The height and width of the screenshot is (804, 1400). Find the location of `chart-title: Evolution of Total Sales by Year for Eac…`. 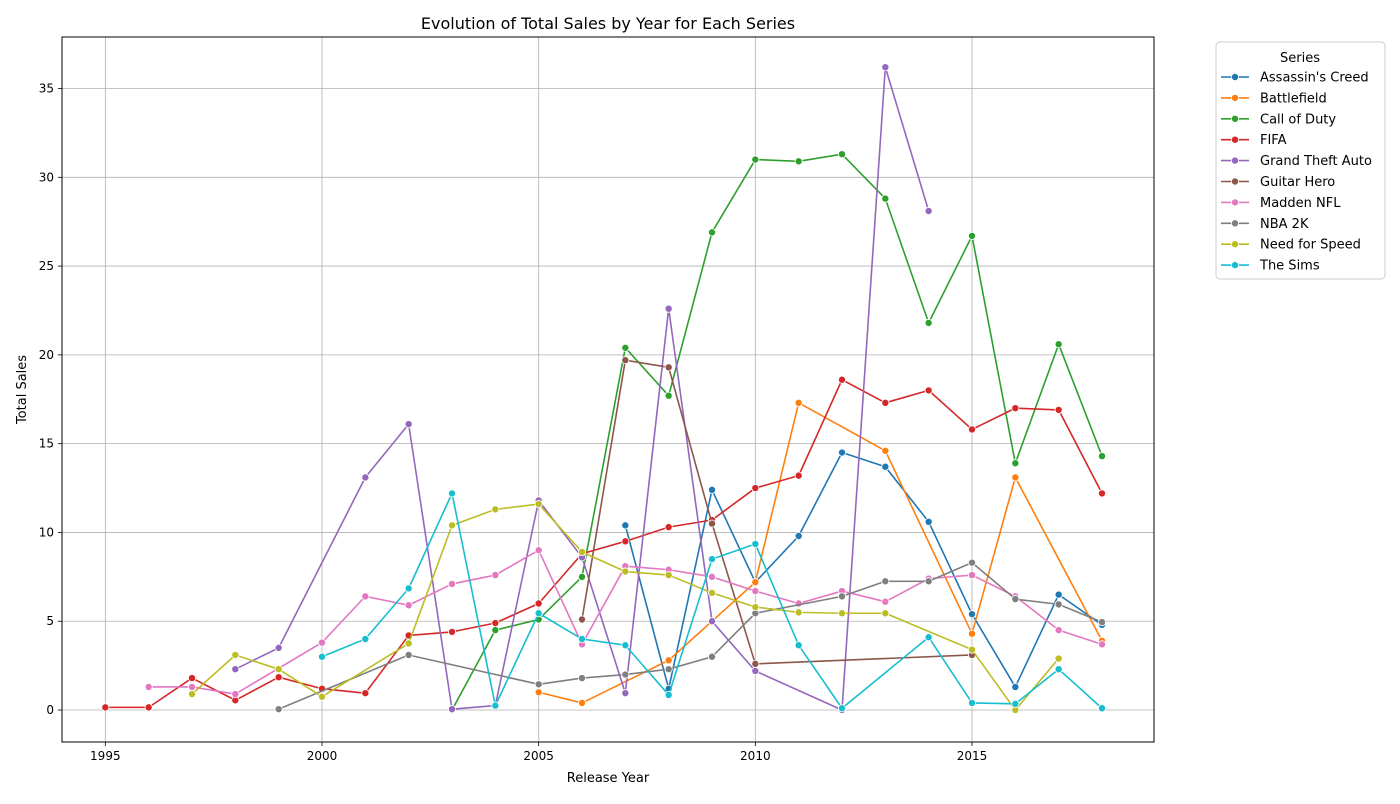

chart-title: Evolution of Total Sales by Year for Eac… is located at coordinates (608, 23).